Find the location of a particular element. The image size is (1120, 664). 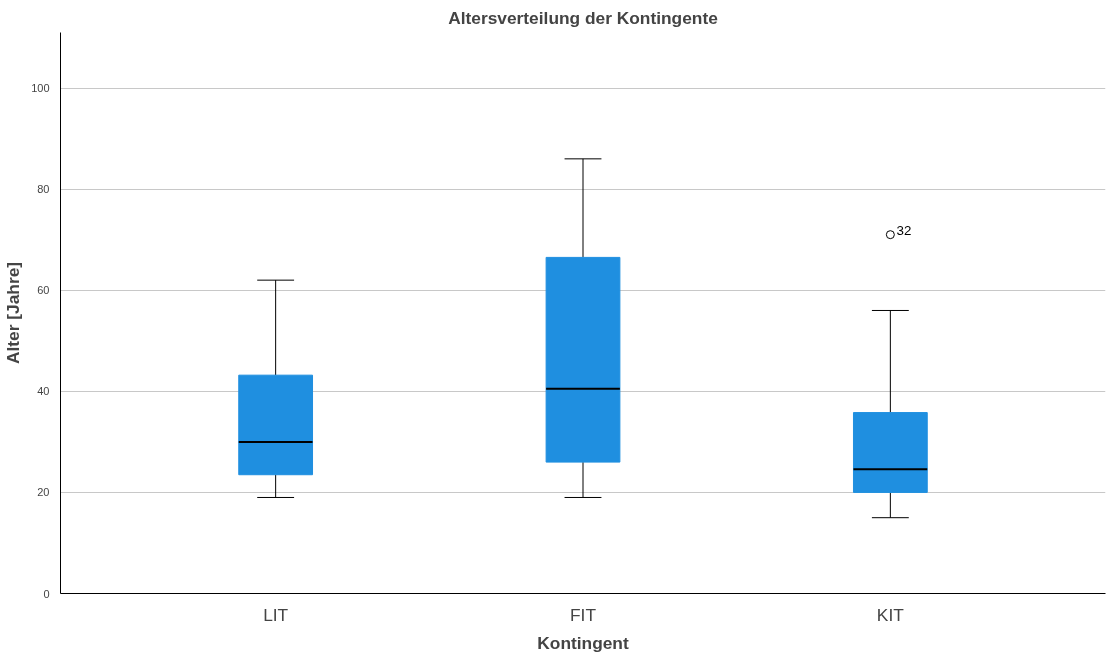

y-tick-label: 60 is located at coordinates (43, 290).